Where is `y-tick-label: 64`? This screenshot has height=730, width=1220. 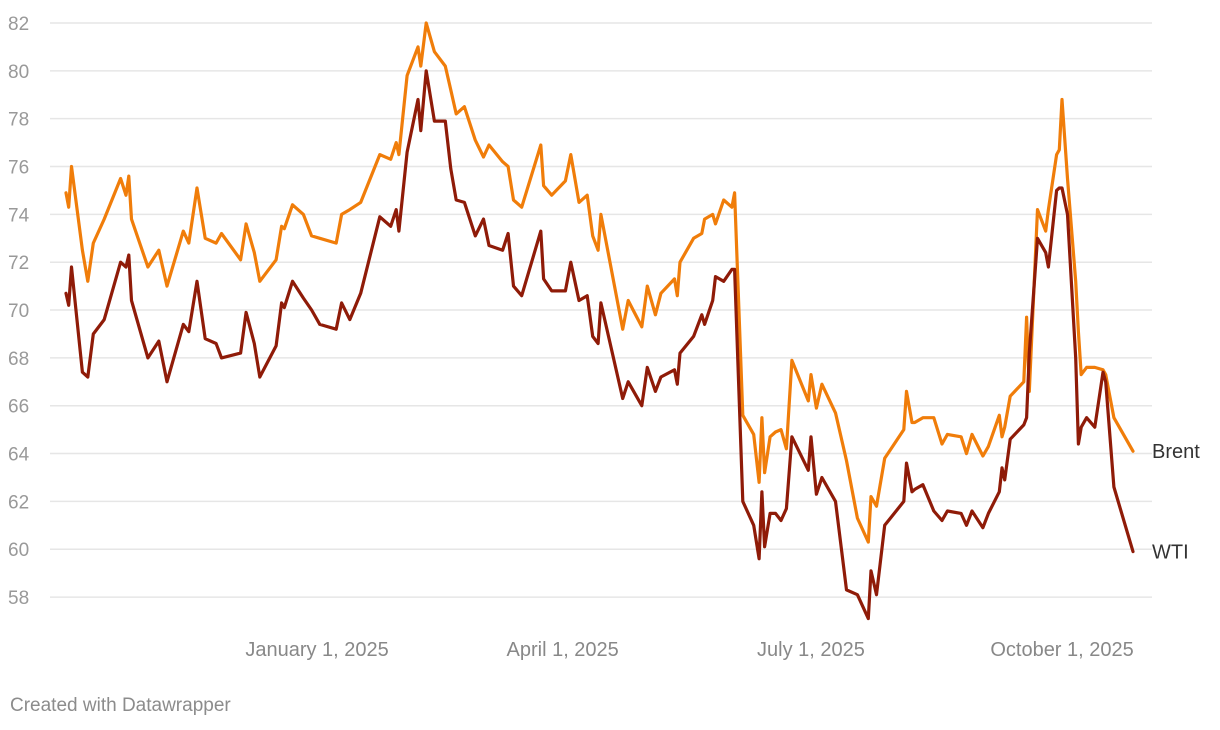
y-tick-label: 64 is located at coordinates (19, 455).